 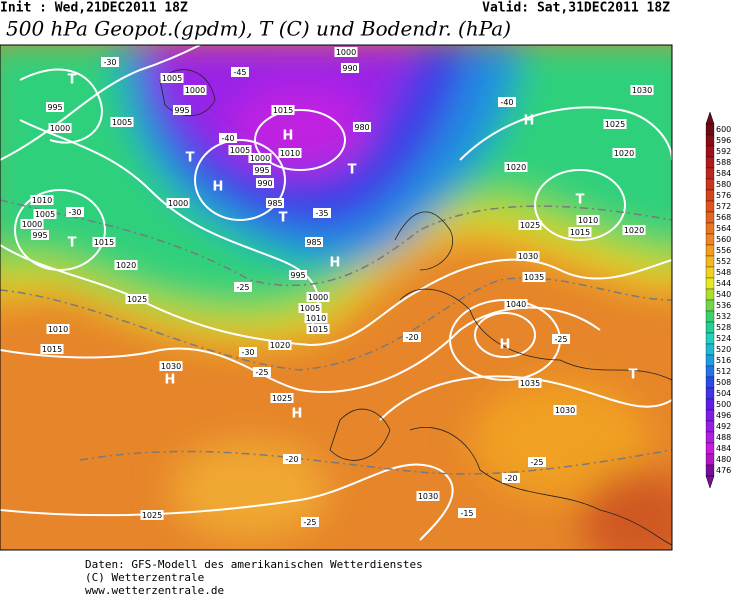 I want to click on contour-label: 980, so click(x=361, y=127).